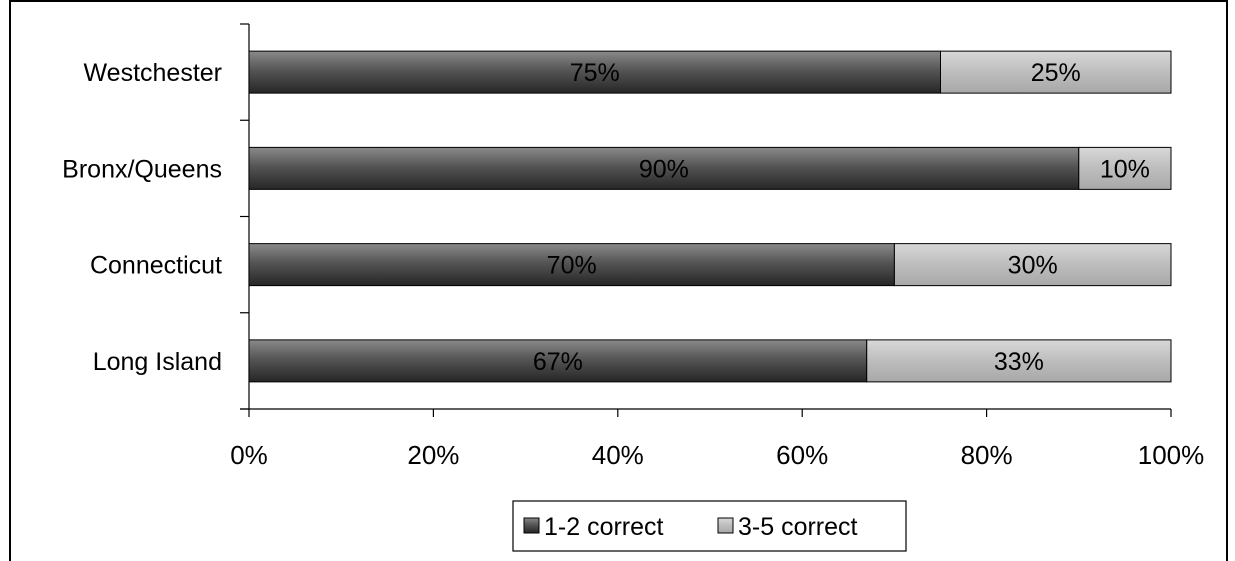 Image resolution: width=1235 pixels, height=561 pixels. What do you see at coordinates (433, 455) in the screenshot?
I see `x-tick-label: 20%` at bounding box center [433, 455].